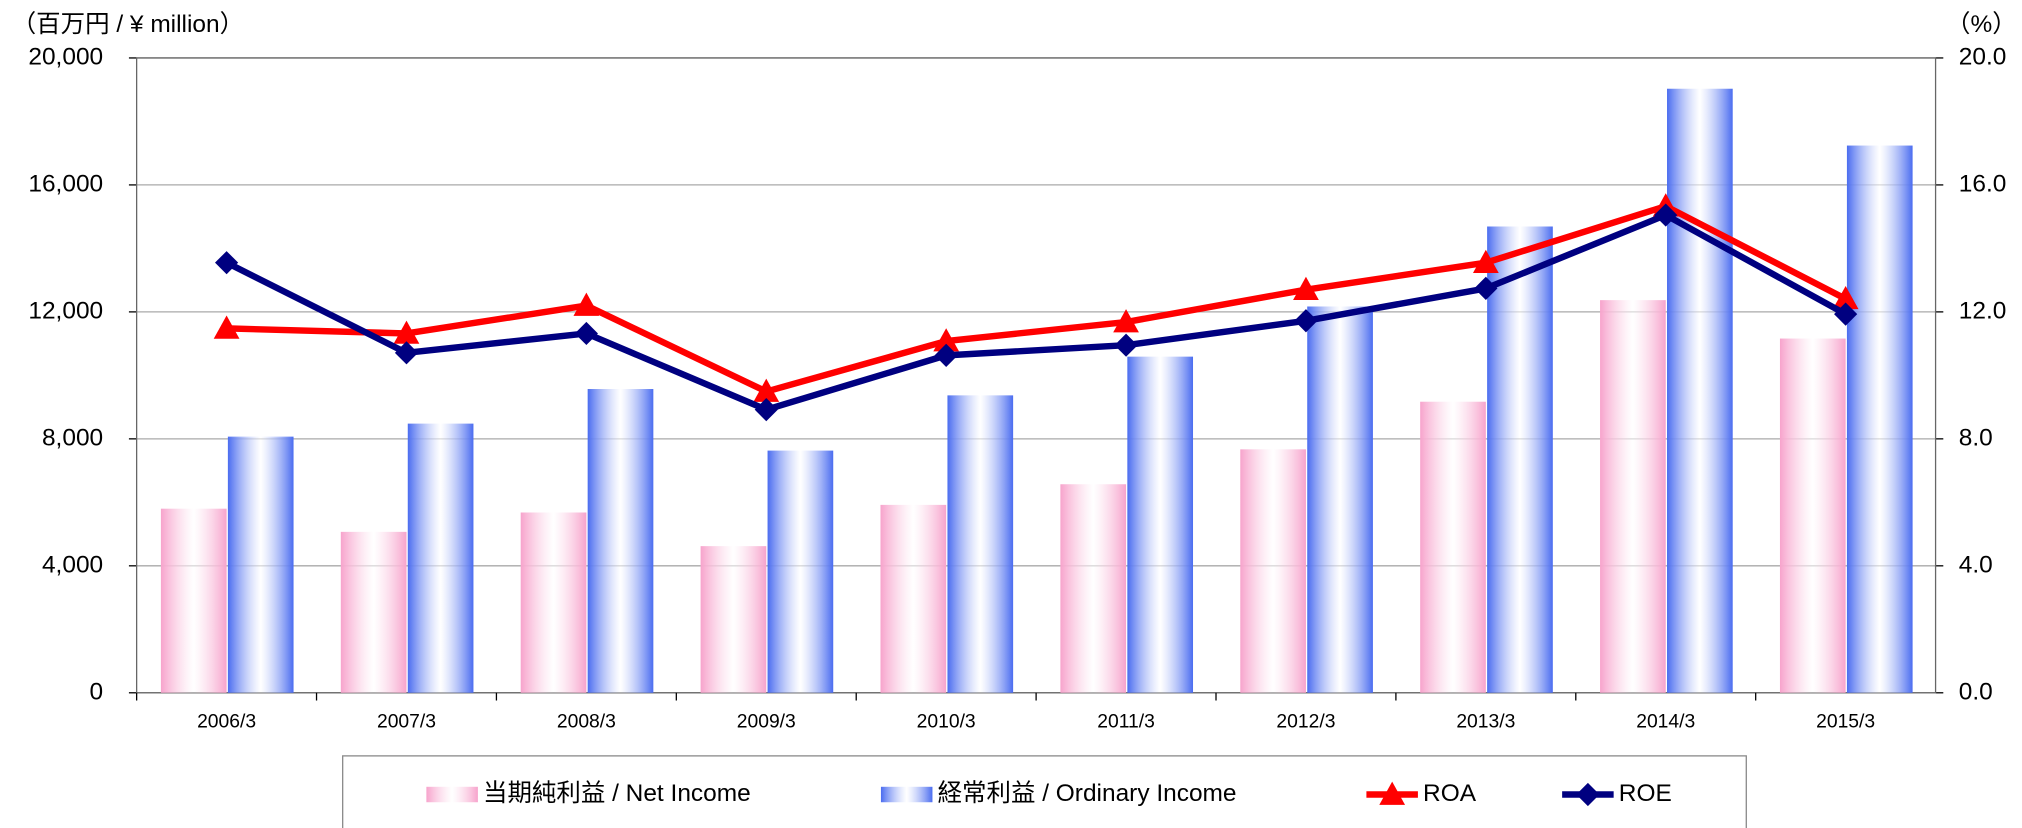  I want to click on x-tick-label: 2015/3, so click(1845, 722).